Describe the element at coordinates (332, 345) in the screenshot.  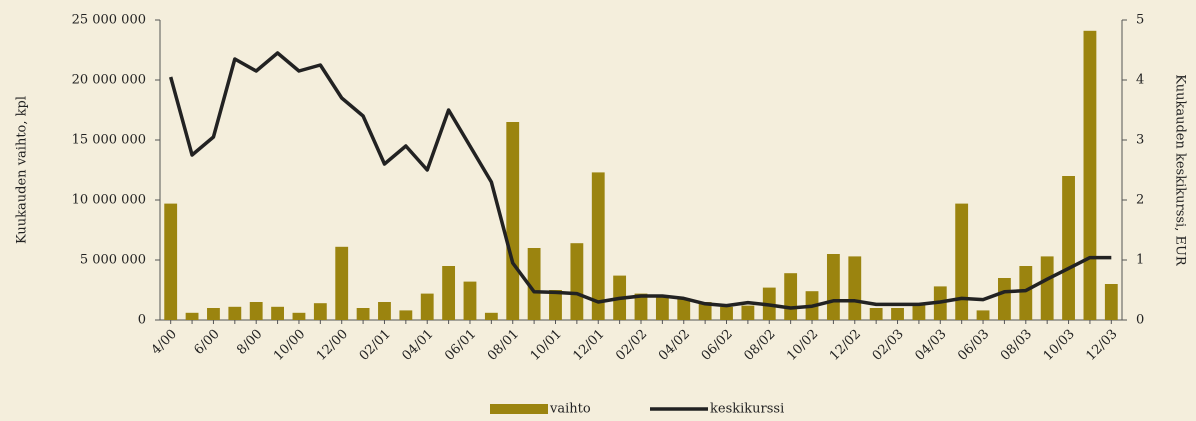
I see `x-tick-label: 12/00` at that location.